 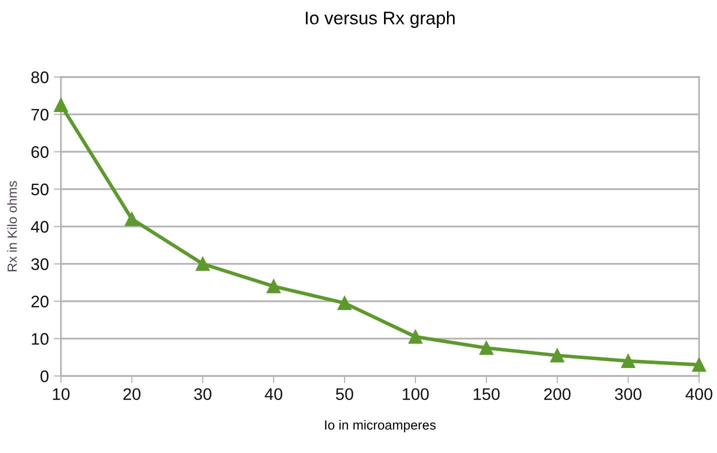 I want to click on x-tick-label: 20, so click(x=131, y=394).